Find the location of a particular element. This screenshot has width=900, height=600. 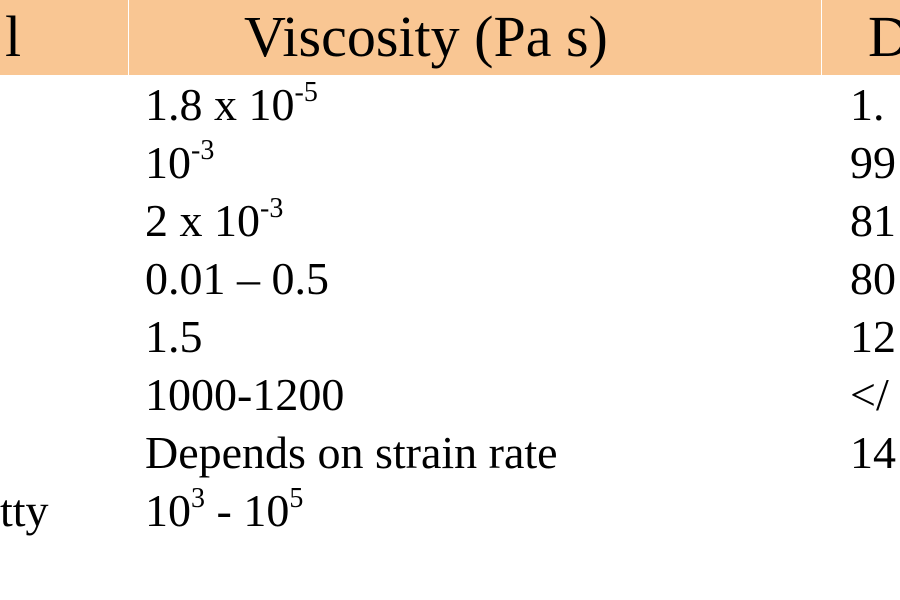

col1-cell: tty is located at coordinates (24, 510).